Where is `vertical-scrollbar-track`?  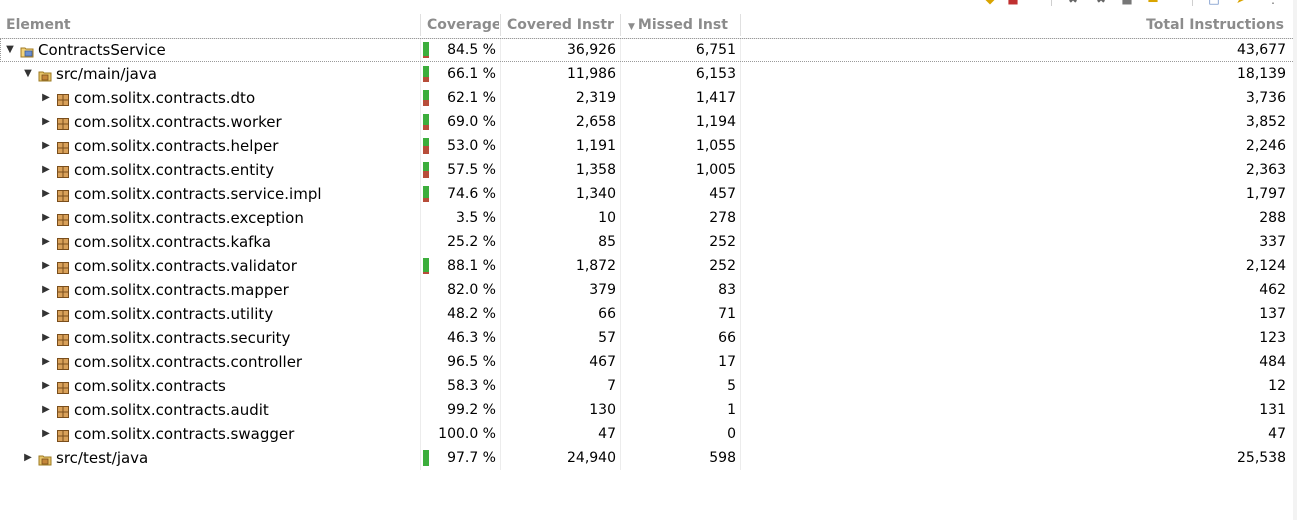
vertical-scrollbar-track is located at coordinates (1295, 260).